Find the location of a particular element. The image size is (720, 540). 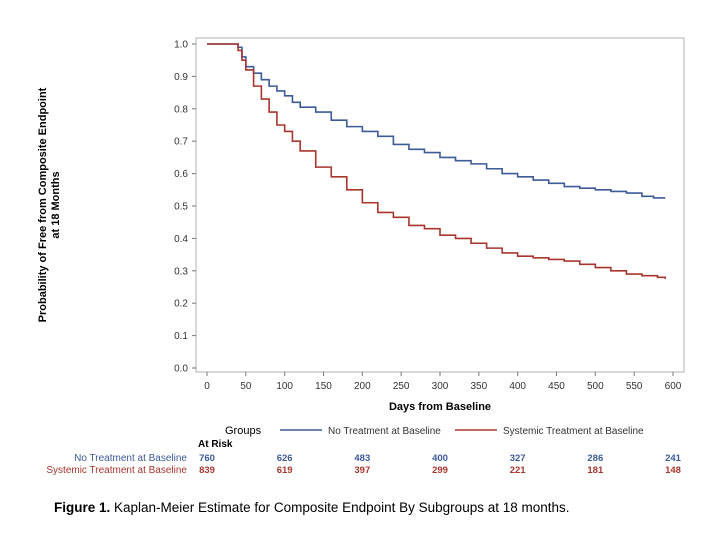

at-risk-value: 626 is located at coordinates (285, 458).